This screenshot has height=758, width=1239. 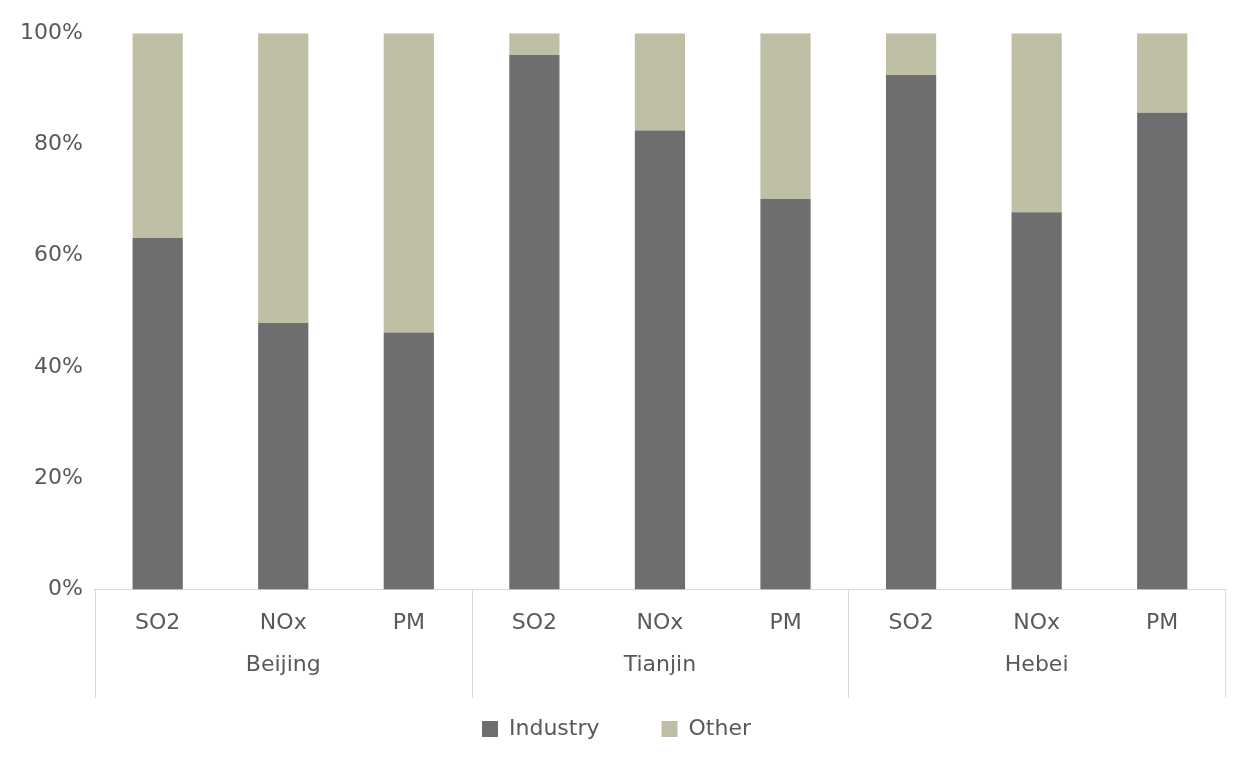 What do you see at coordinates (283, 664) in the screenshot?
I see `text: Beijing` at bounding box center [283, 664].